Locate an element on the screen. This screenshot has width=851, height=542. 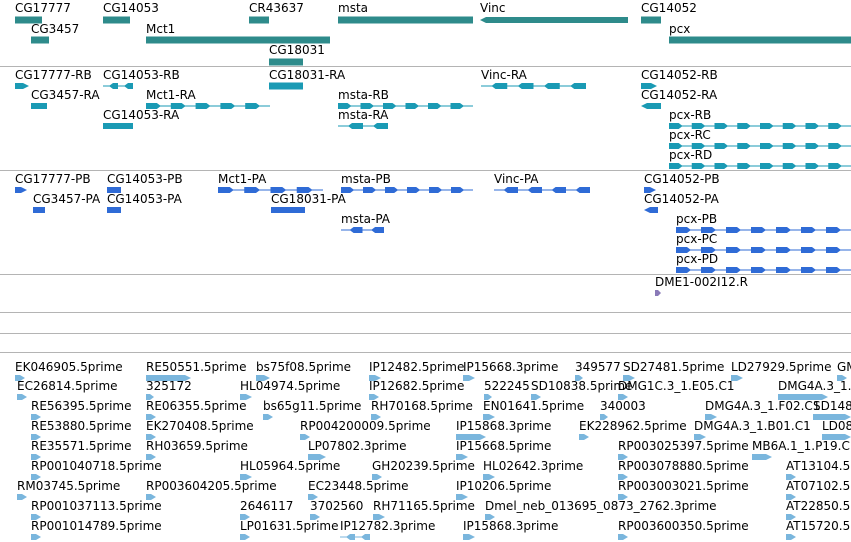
feature-label: 2646117 is located at coordinates (267, 506).